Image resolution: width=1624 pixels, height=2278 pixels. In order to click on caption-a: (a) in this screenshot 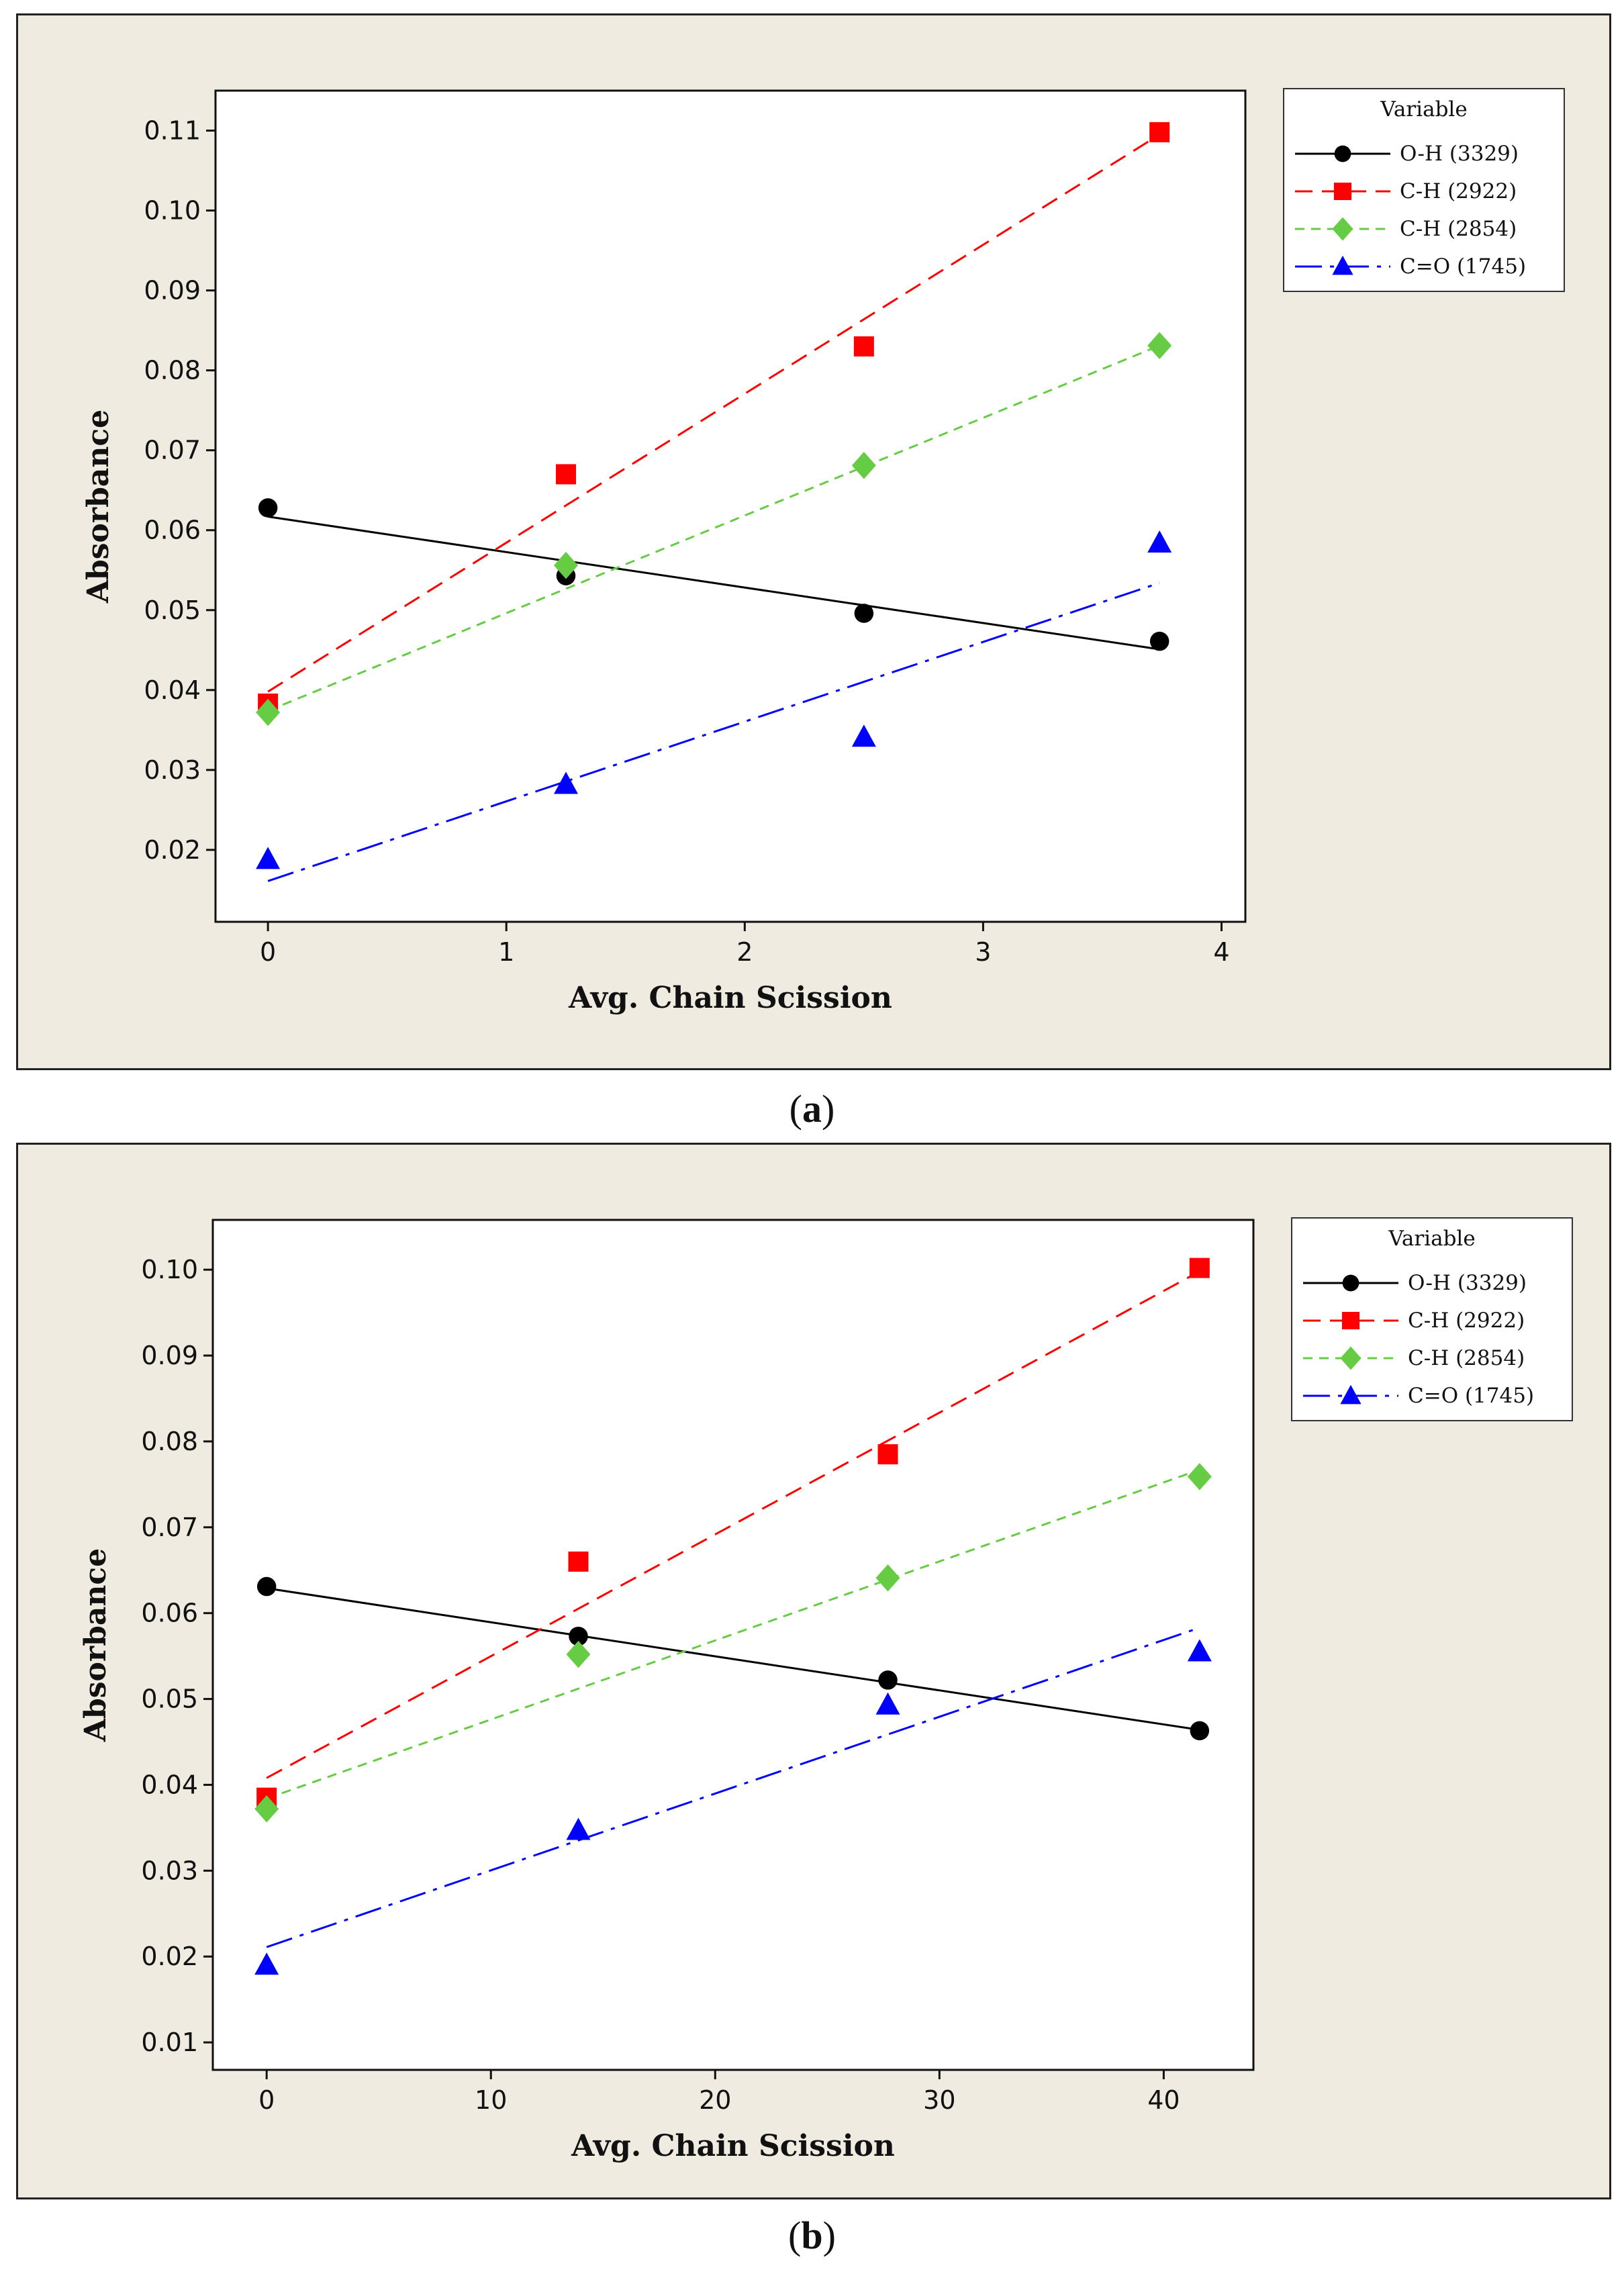, I will do `click(812, 1109)`.